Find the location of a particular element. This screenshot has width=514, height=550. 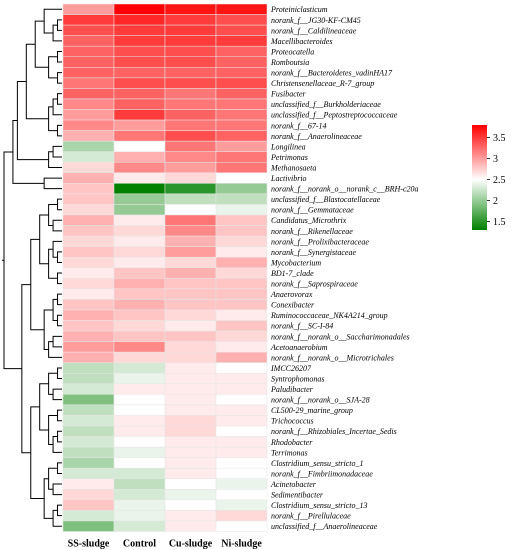

column-label: Control is located at coordinates (139, 544).